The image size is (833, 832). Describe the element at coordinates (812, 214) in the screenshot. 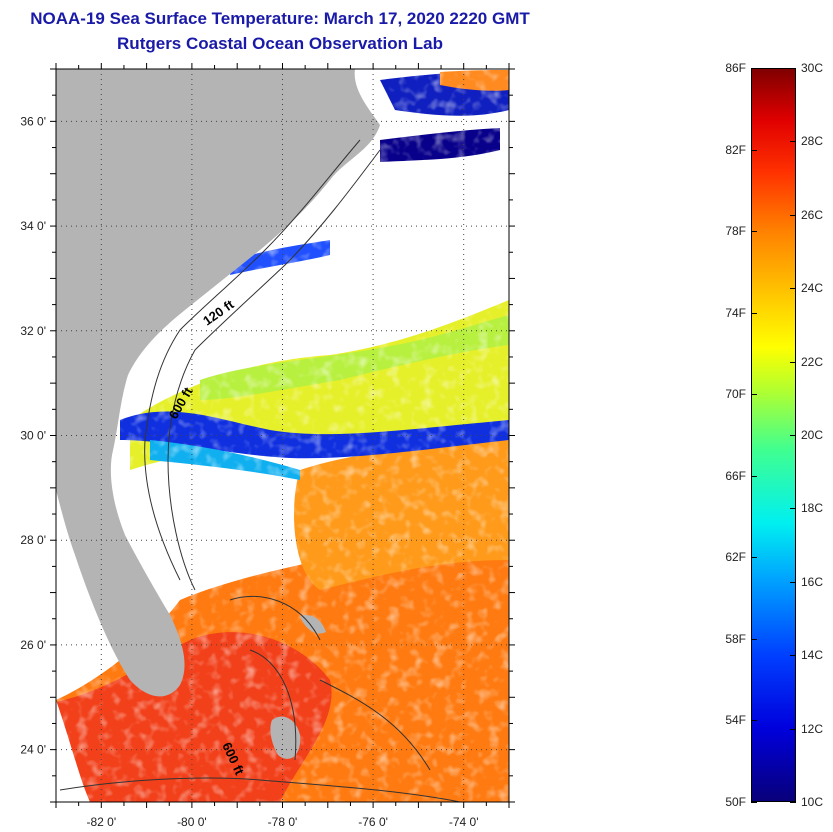

I see `colorbar-c-label: 26C` at that location.